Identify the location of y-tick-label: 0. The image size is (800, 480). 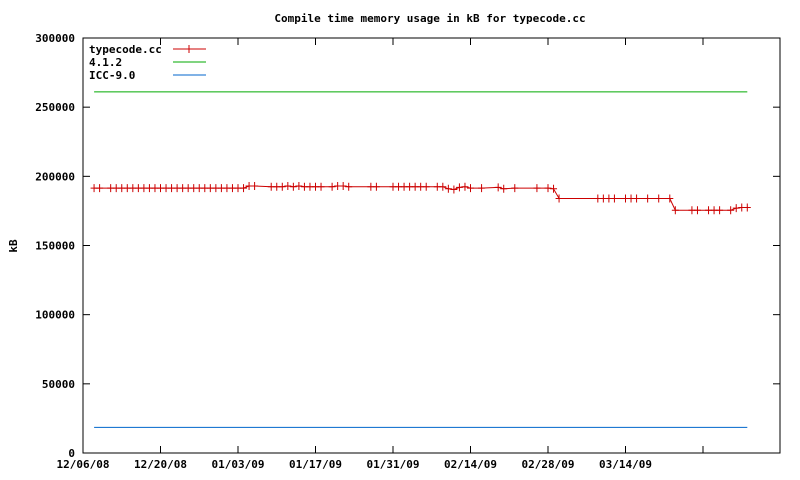
(71, 453).